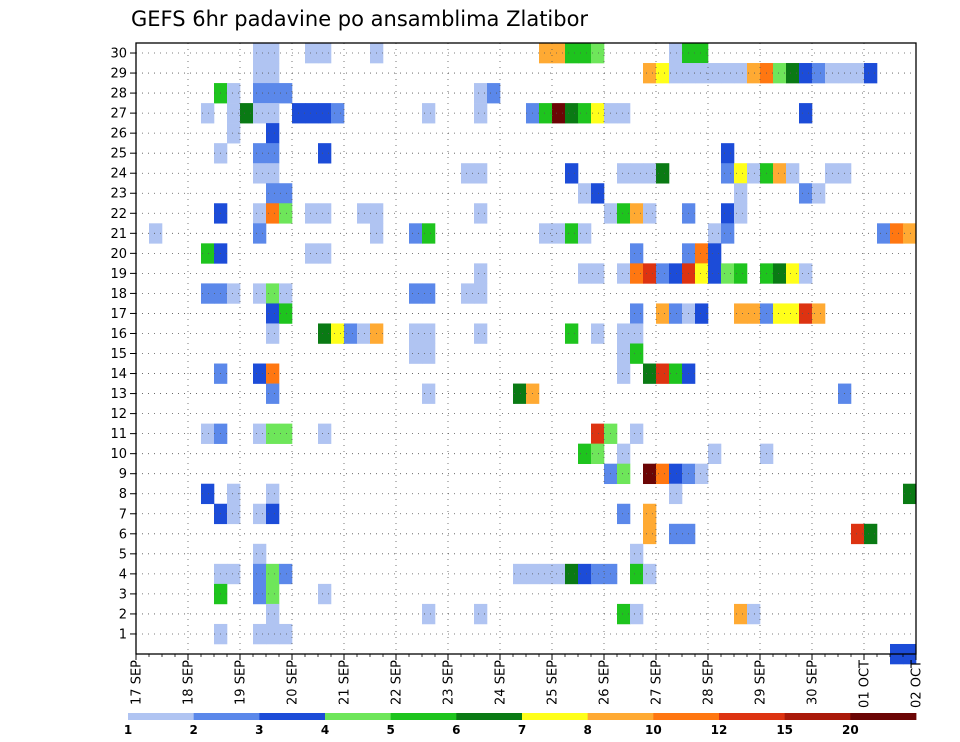 The height and width of the screenshot is (742, 960). What do you see at coordinates (850, 730) in the screenshot?
I see `colorbar-label: 20` at bounding box center [850, 730].